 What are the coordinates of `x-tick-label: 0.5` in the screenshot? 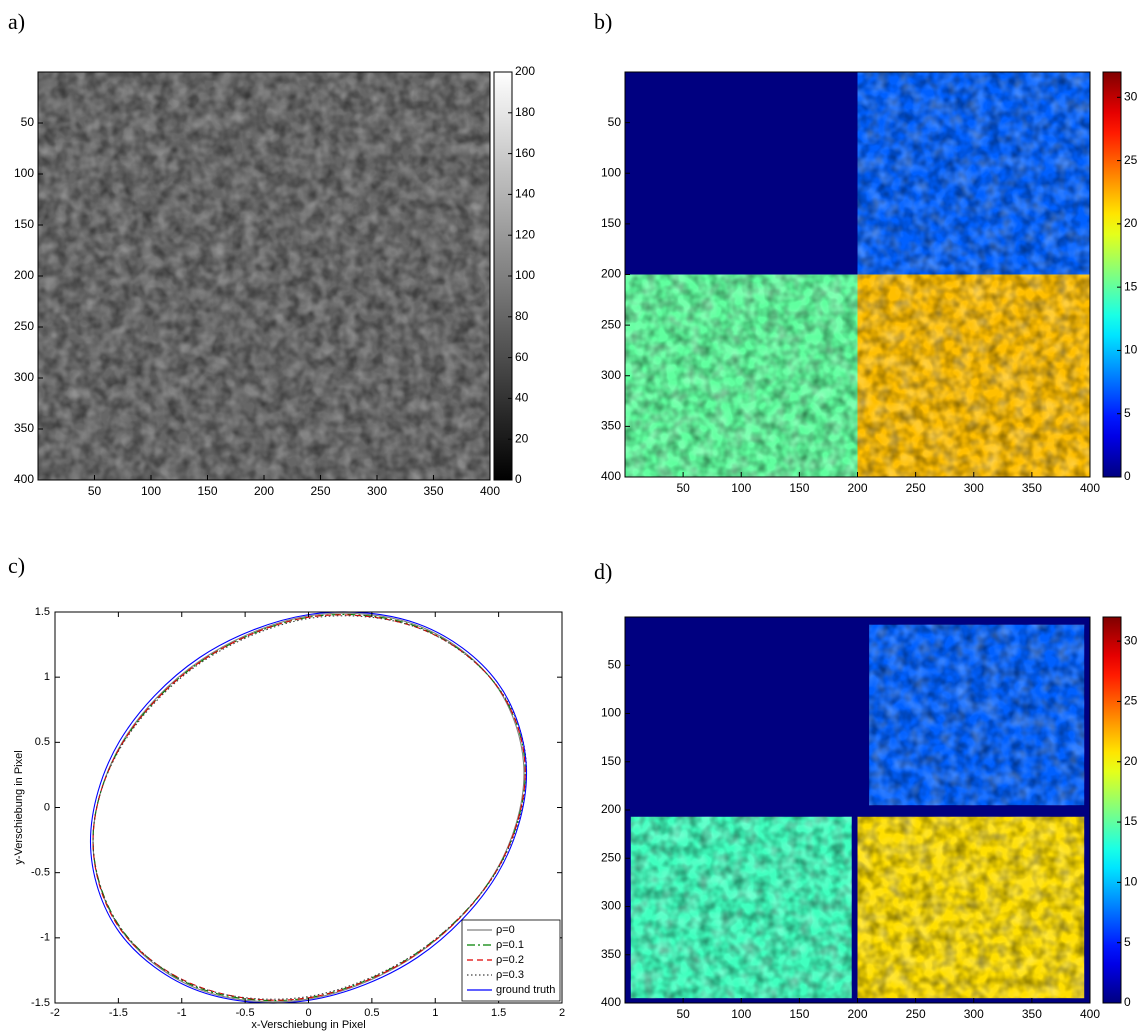 It's located at (371, 1013).